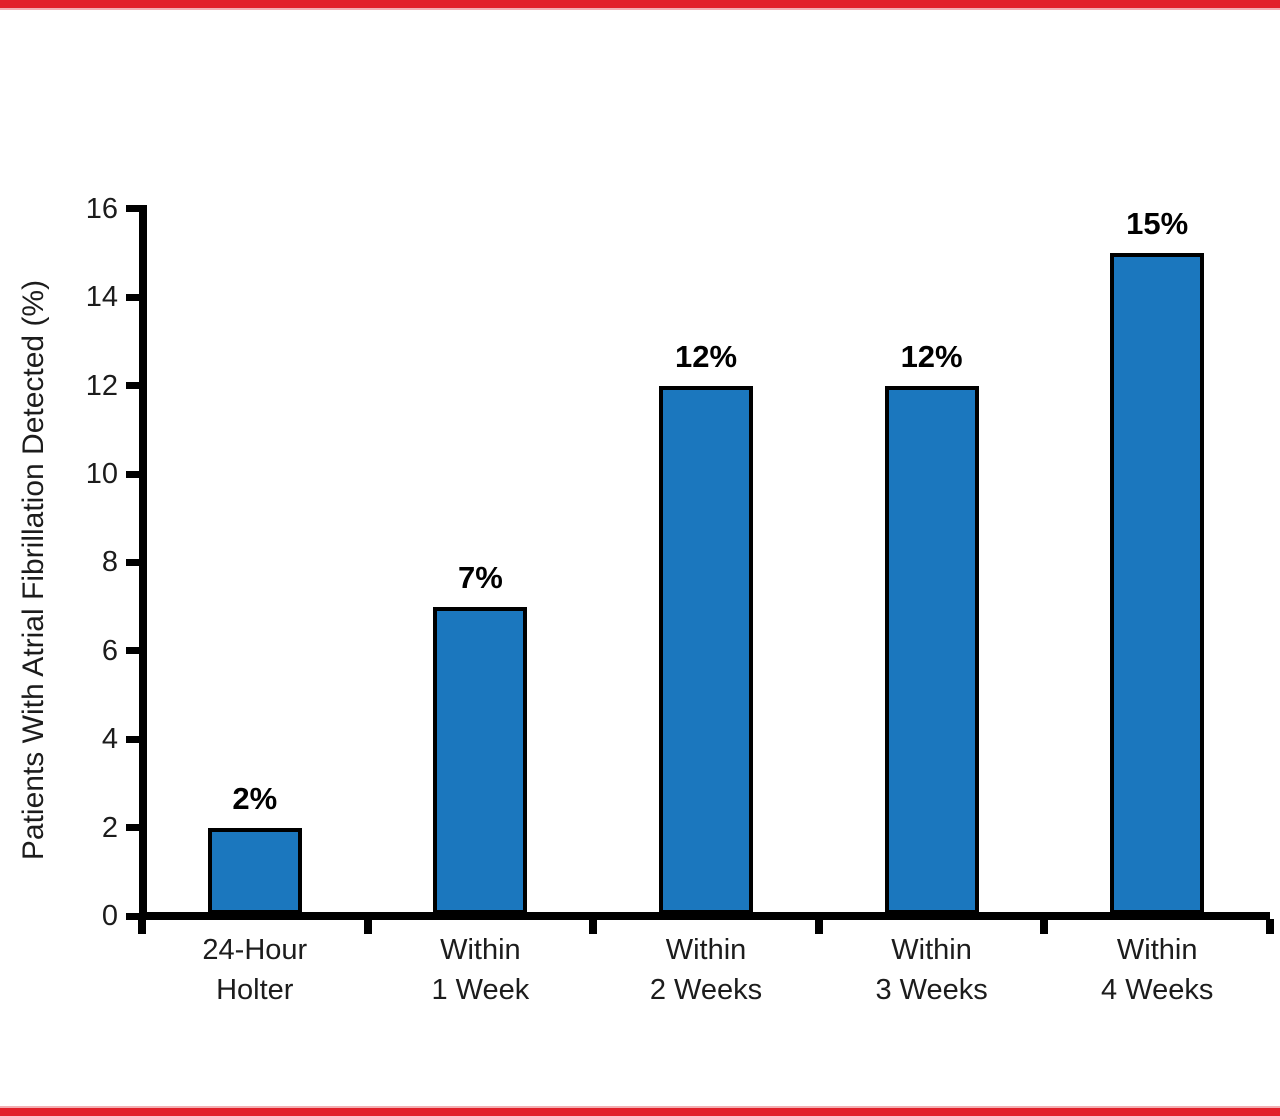 Image resolution: width=1280 pixels, height=1116 pixels. Describe the element at coordinates (255, 970) in the screenshot. I see `x-category-label: 24-Hour Holter` at that location.